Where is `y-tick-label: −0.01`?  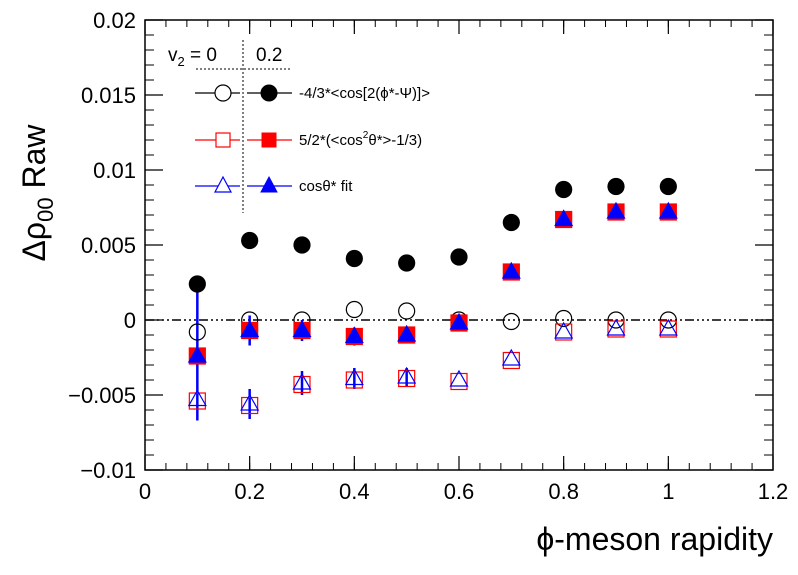
y-tick-label: −0.01 is located at coordinates (108, 470).